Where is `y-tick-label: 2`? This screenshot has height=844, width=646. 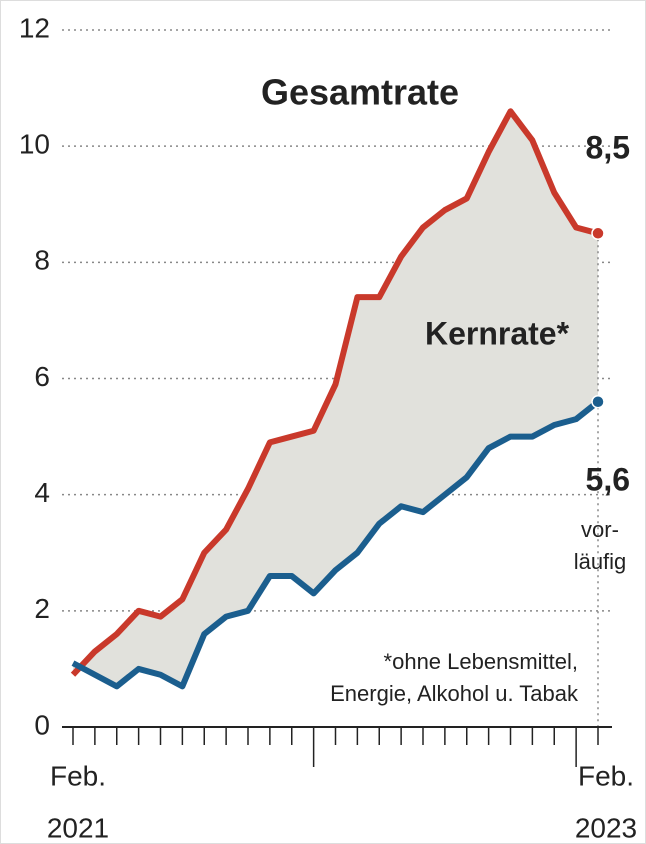 y-tick-label: 2 is located at coordinates (42, 608).